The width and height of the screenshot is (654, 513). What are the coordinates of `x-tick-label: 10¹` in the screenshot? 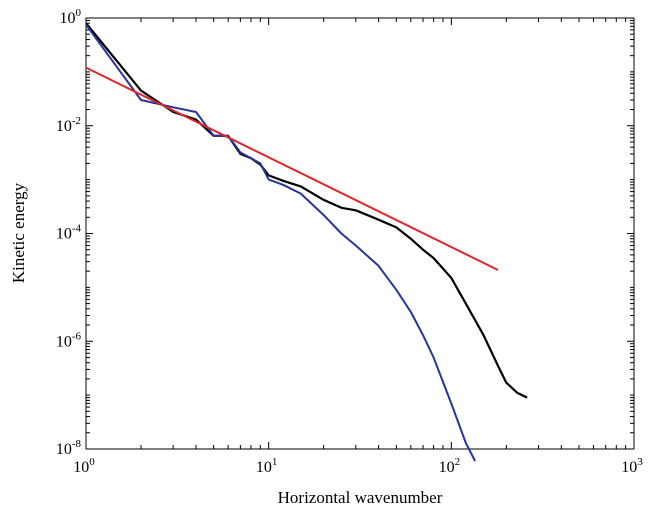 It's located at (267, 466).